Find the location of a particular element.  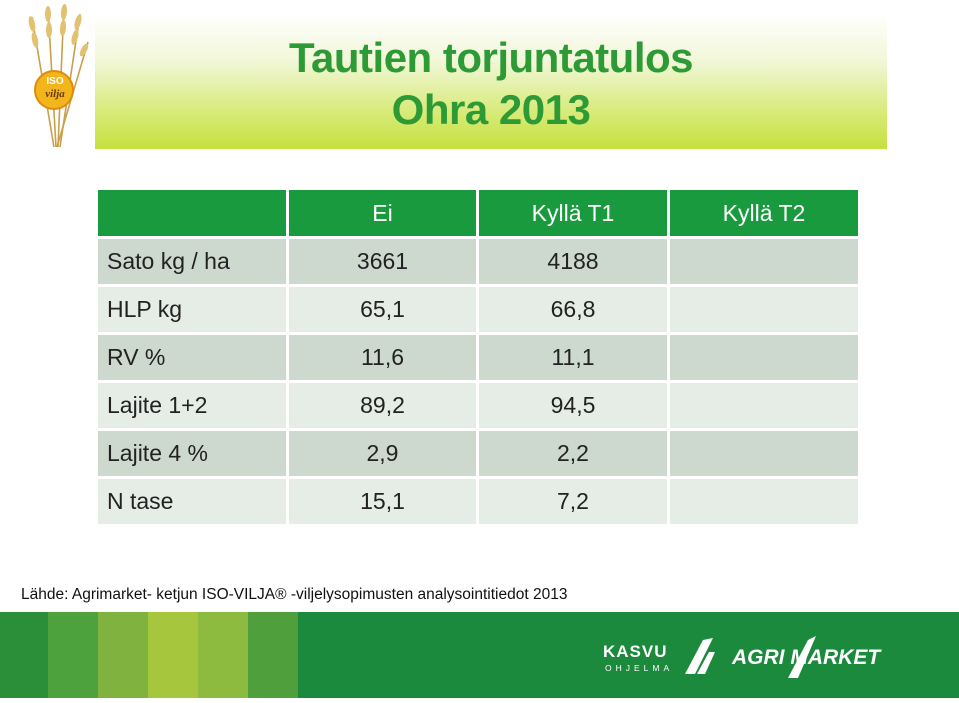

table-header-row: Ei Kyllä T1 Kyllä T2 is located at coordinates (478, 213).